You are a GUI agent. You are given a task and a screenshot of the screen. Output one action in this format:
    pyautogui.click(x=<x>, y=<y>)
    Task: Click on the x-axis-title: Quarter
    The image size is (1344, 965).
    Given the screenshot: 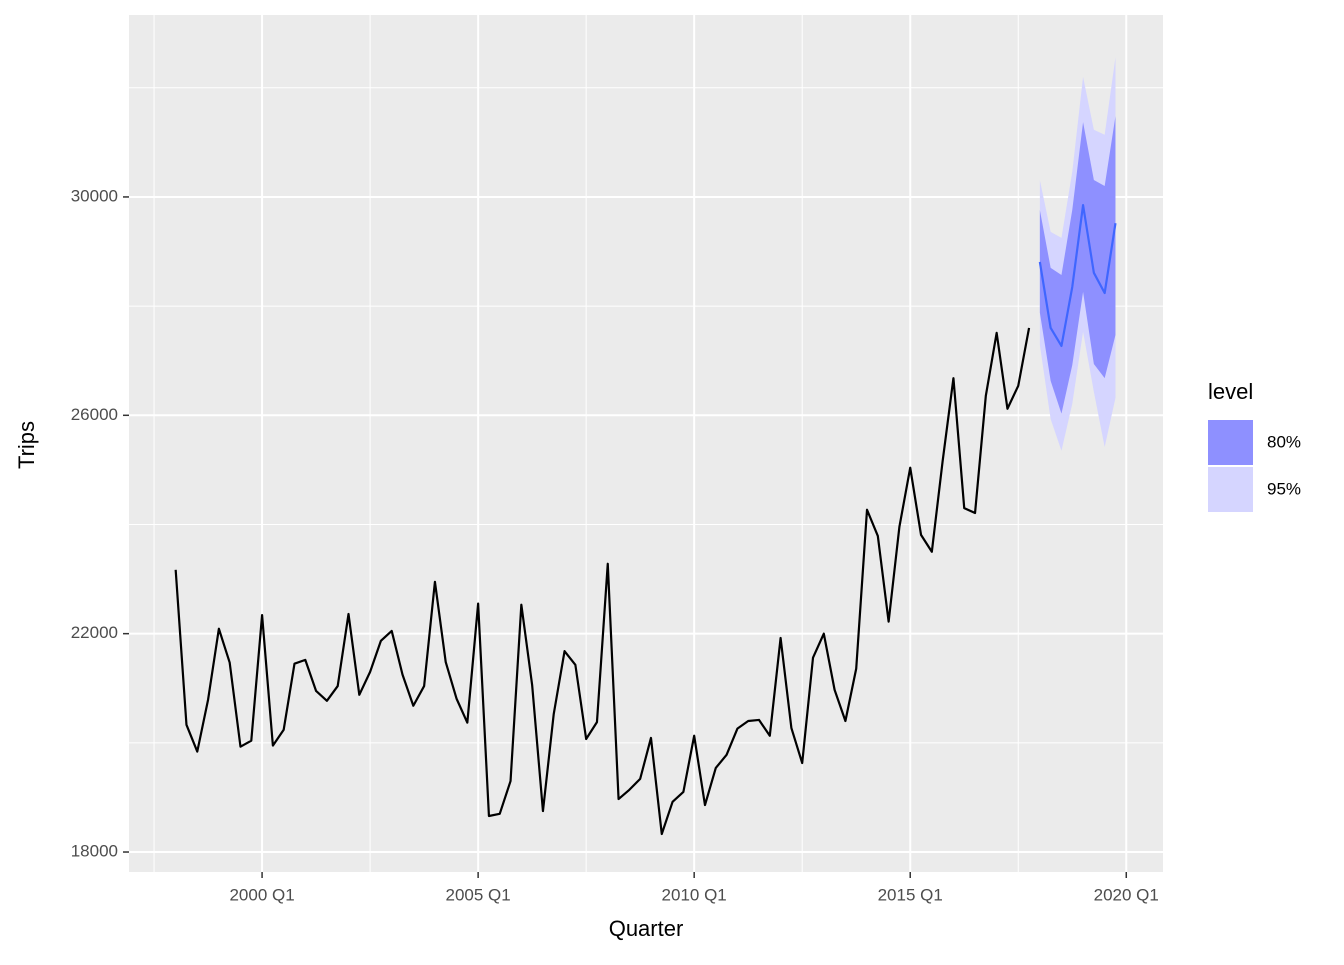 What is the action you would take?
    pyautogui.click(x=646, y=928)
    